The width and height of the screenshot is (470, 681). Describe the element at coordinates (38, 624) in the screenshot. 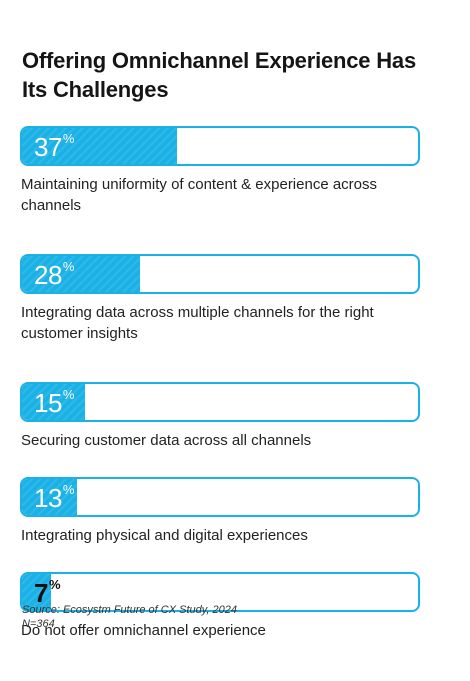

I see `sample-size-note: N=364` at that location.